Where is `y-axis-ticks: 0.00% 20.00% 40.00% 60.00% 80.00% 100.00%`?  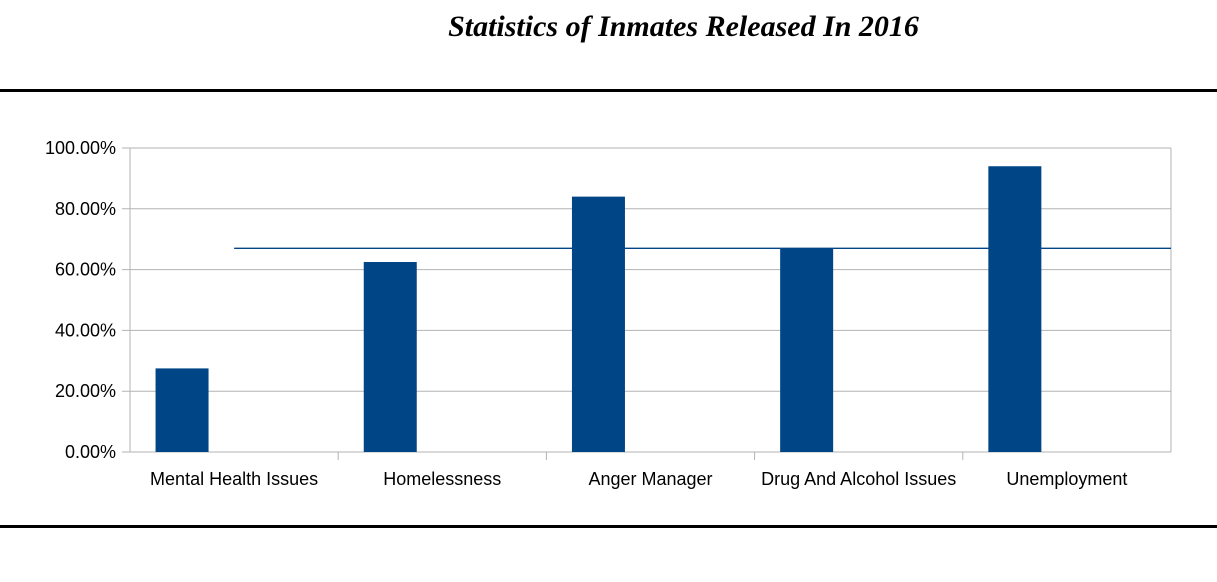
y-axis-ticks: 0.00% 20.00% 40.00% 60.00% 80.00% 100.00% is located at coordinates (80, 300).